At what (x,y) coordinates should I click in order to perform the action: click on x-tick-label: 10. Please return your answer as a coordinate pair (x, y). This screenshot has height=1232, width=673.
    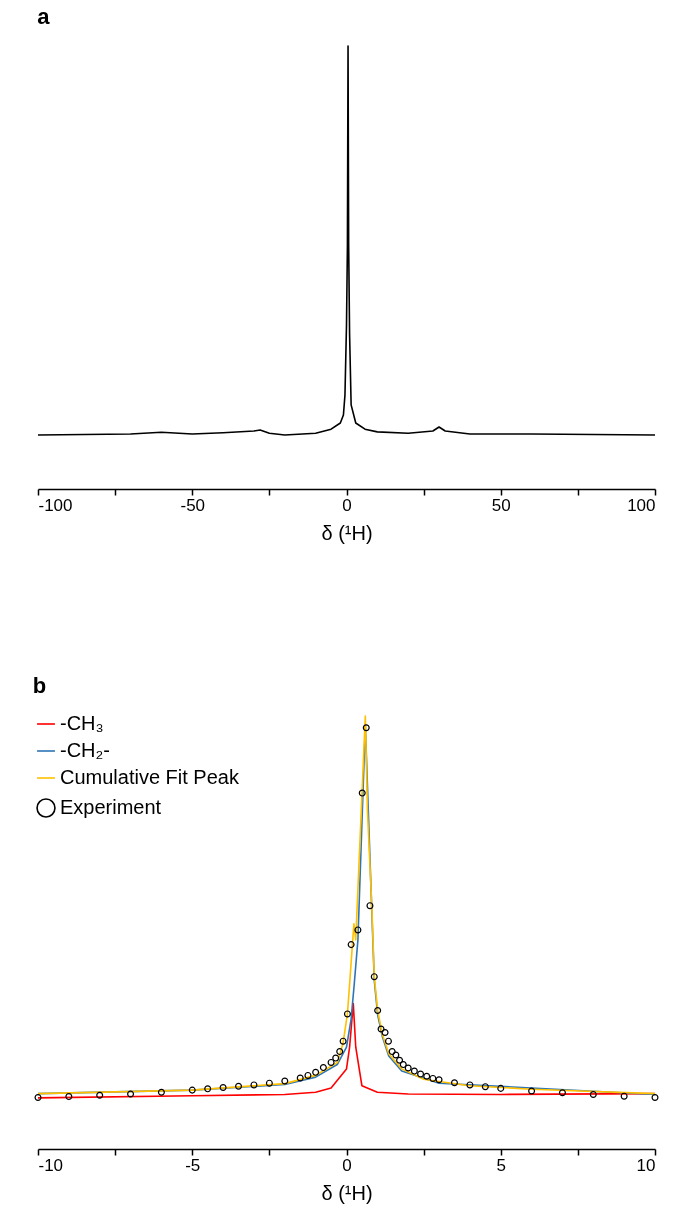
    Looking at the image, I should click on (646, 1165).